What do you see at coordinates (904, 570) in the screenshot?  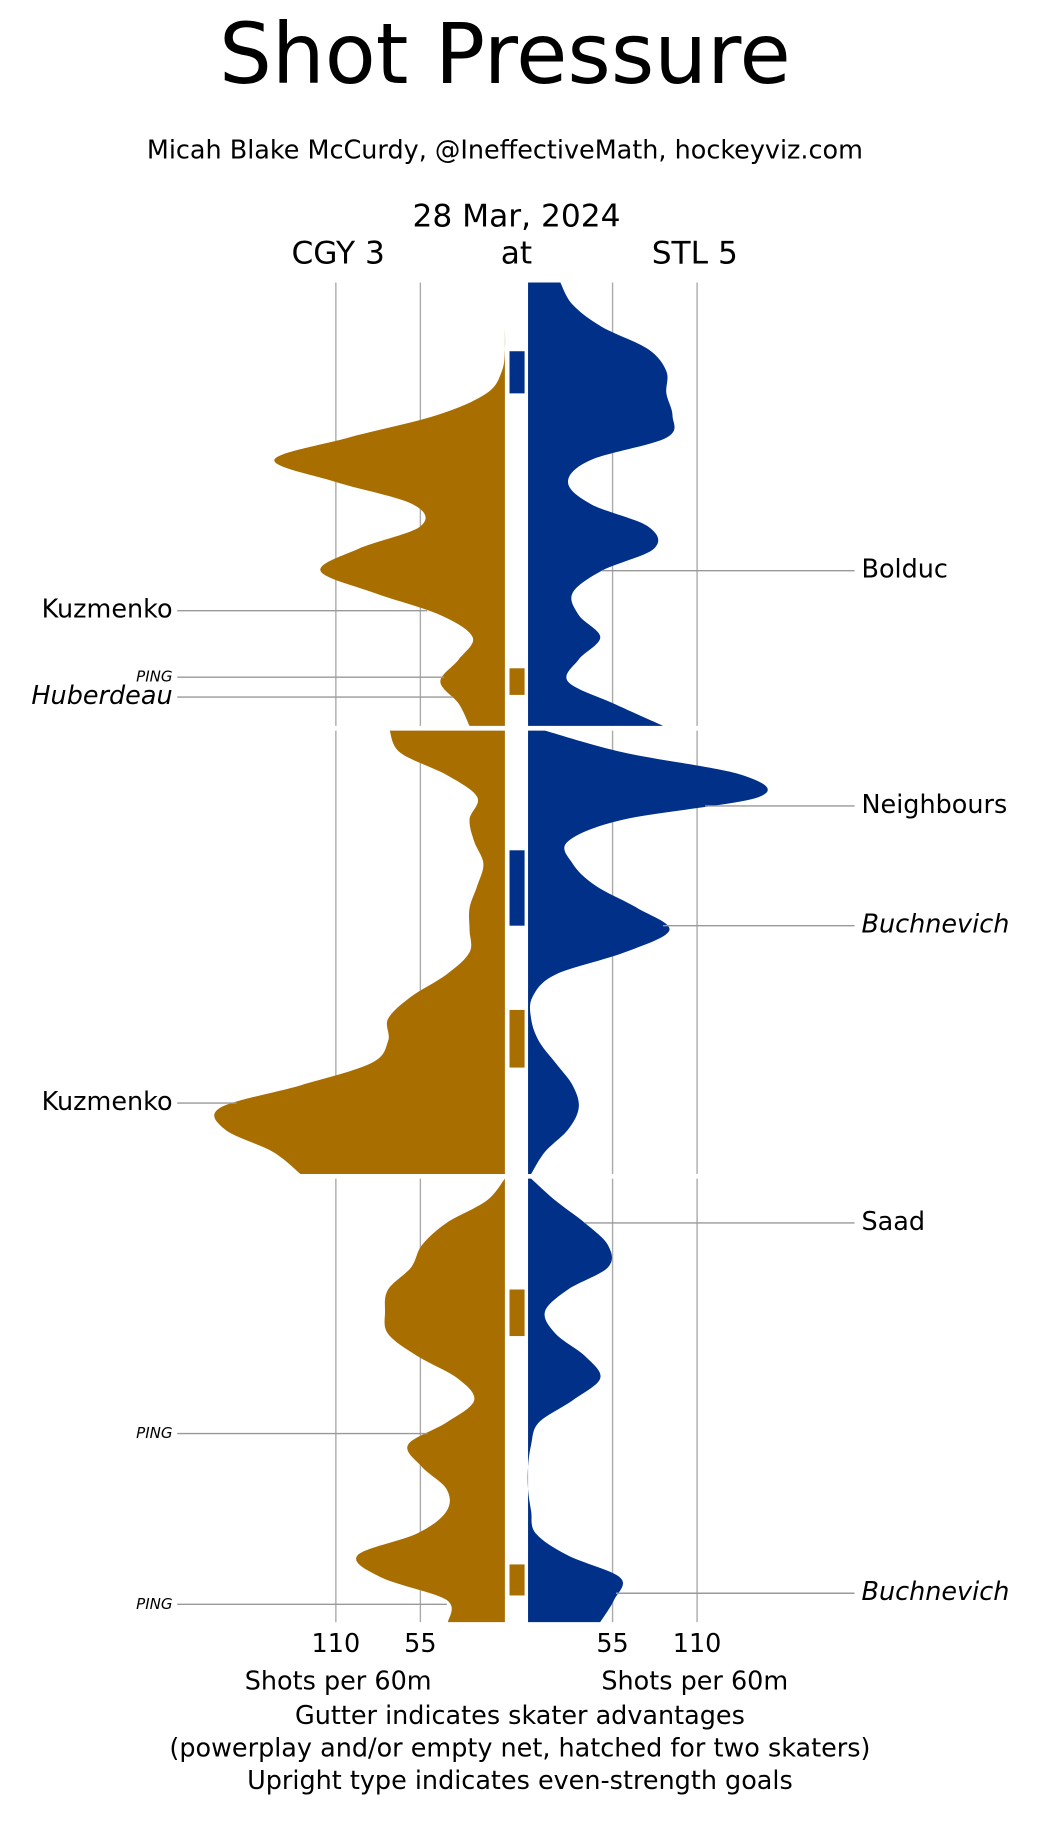 I see `goal-label: Bolduc` at bounding box center [904, 570].